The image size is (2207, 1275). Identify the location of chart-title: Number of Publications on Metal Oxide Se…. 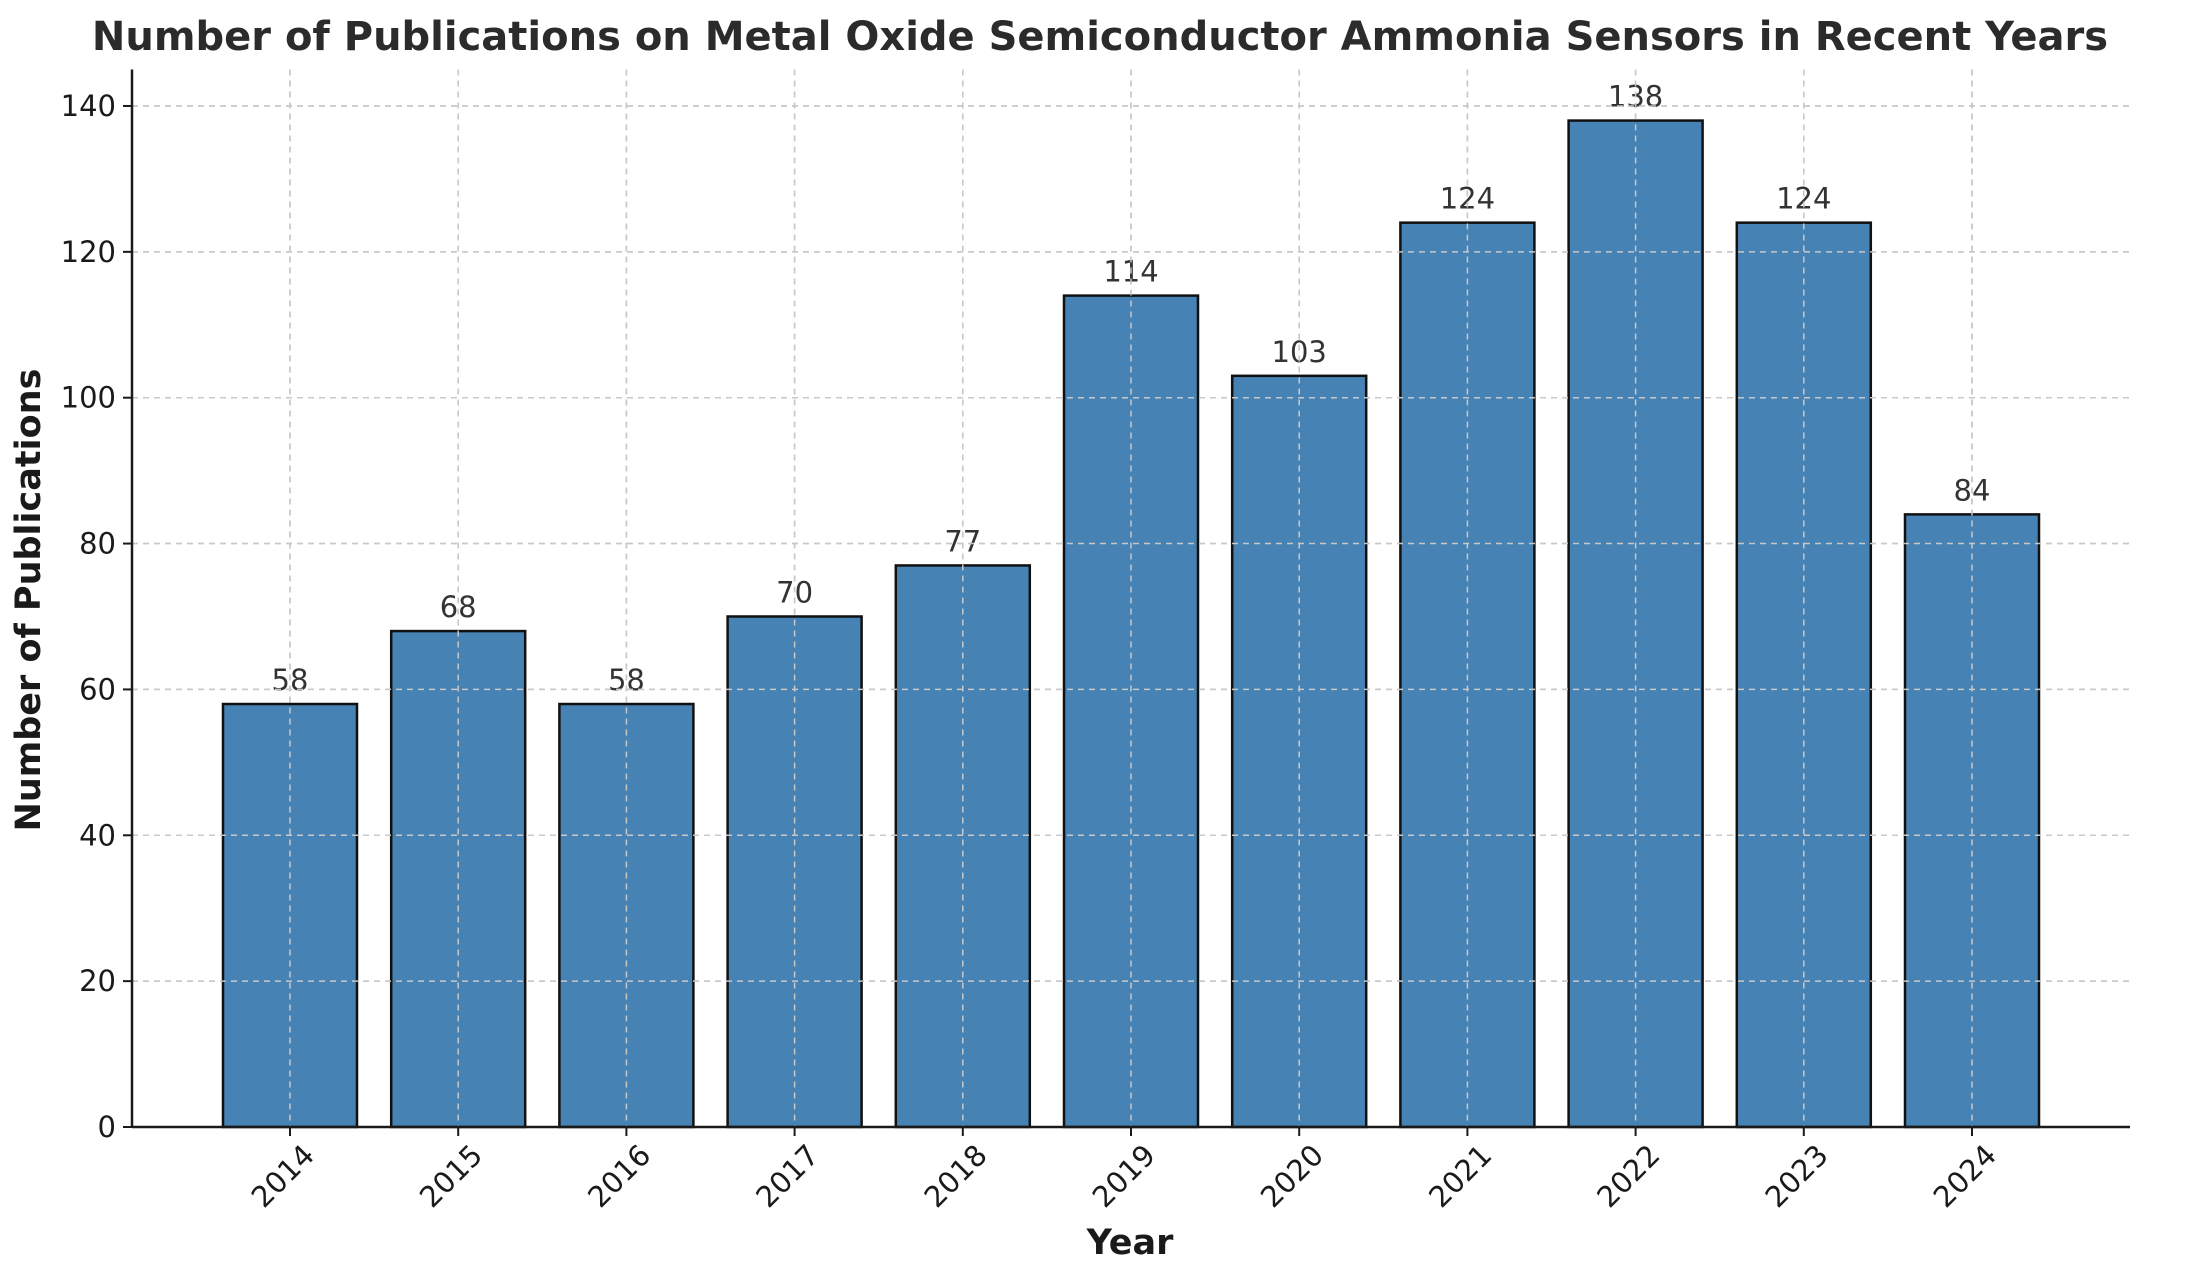
(1100, 37).